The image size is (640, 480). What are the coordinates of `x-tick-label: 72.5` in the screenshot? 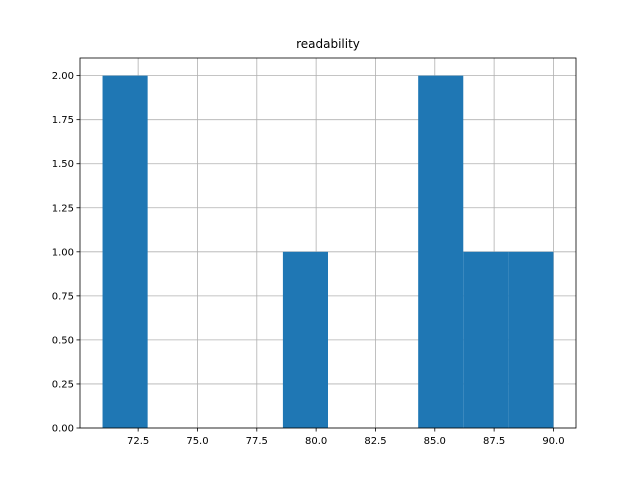 It's located at (138, 441).